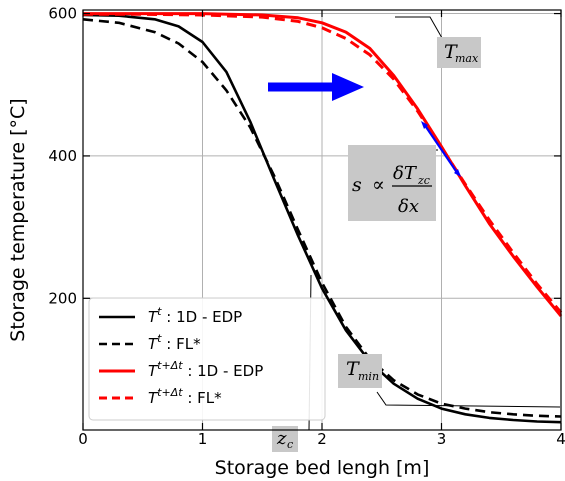 Image resolution: width=565 pixels, height=481 pixels. What do you see at coordinates (62, 298) in the screenshot?
I see `y-tick-label-0: 200` at bounding box center [62, 298].